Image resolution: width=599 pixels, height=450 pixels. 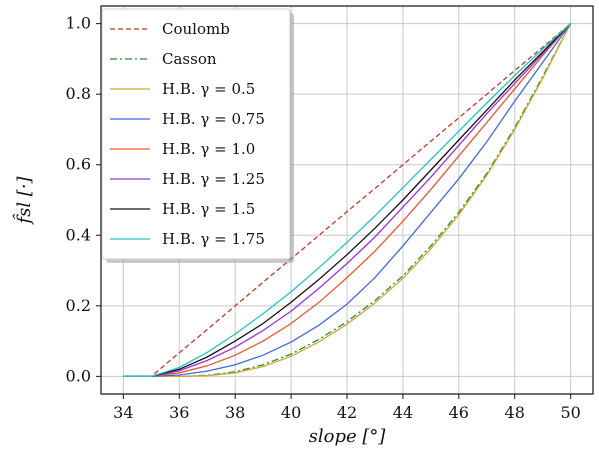 I want to click on y-tick-label: 0.0, so click(x=78, y=375).